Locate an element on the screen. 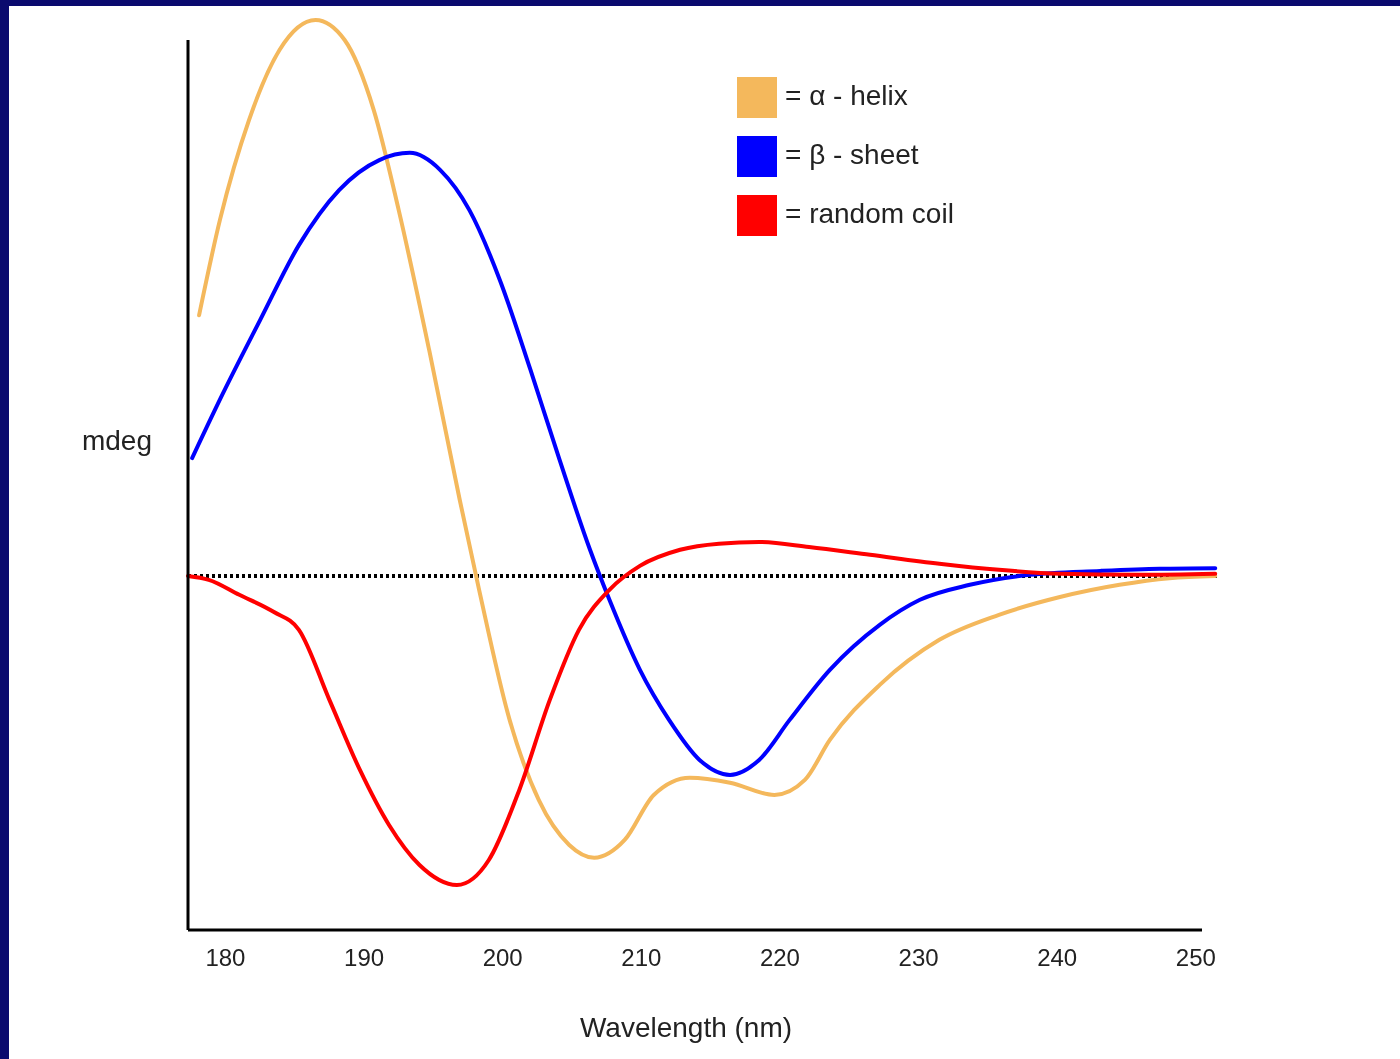 This screenshot has height=1059, width=1400. x-tick-label: 250 is located at coordinates (1195, 957).